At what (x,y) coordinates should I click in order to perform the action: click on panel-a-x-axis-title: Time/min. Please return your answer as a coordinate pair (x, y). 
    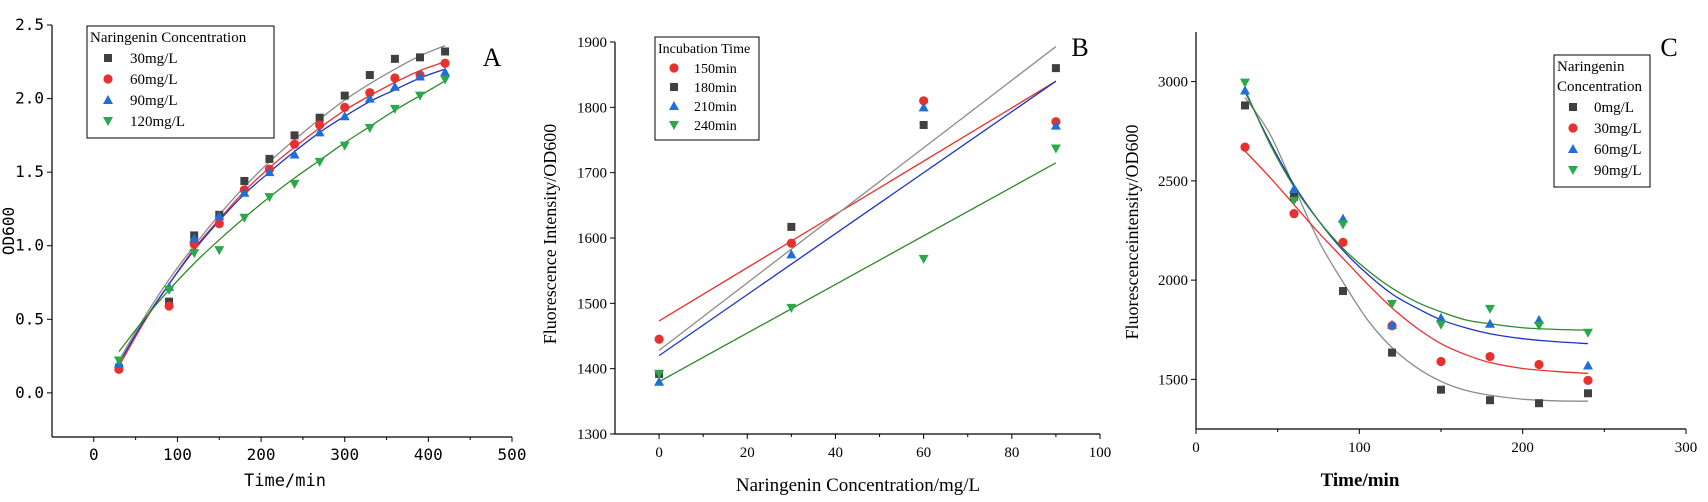
    Looking at the image, I should click on (285, 481).